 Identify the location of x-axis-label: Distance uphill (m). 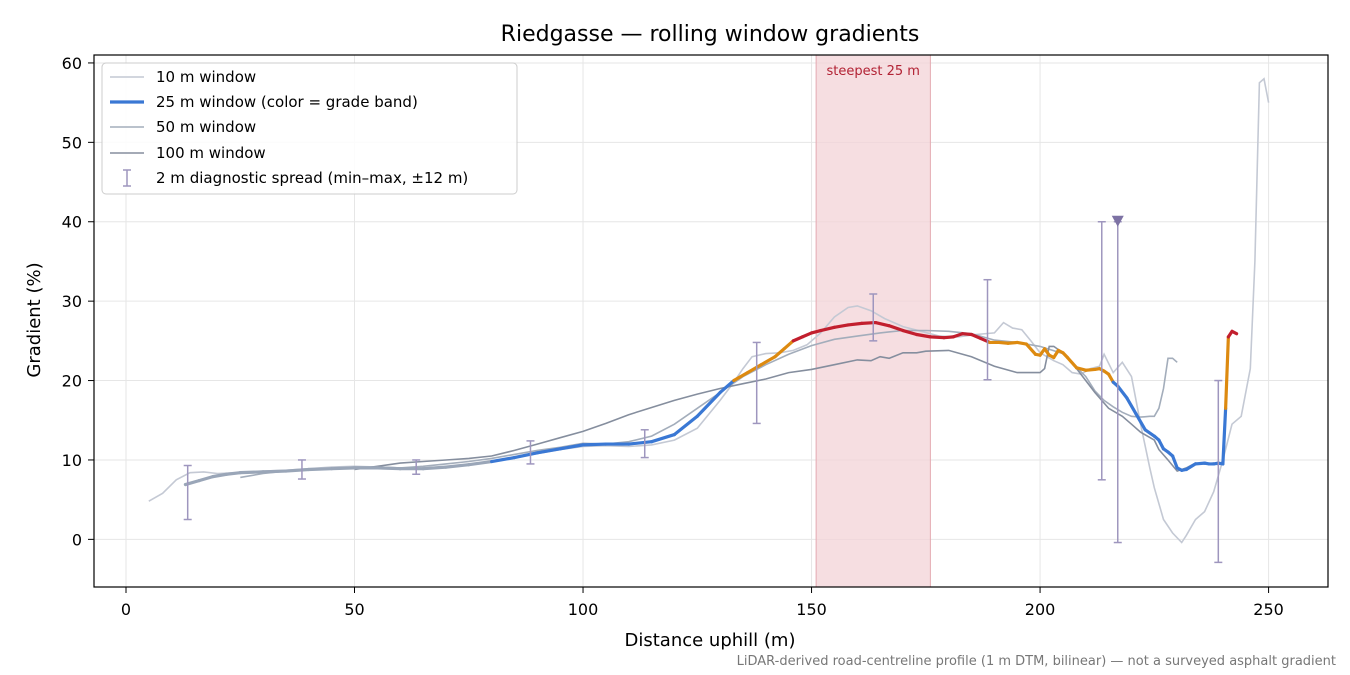
(710, 640).